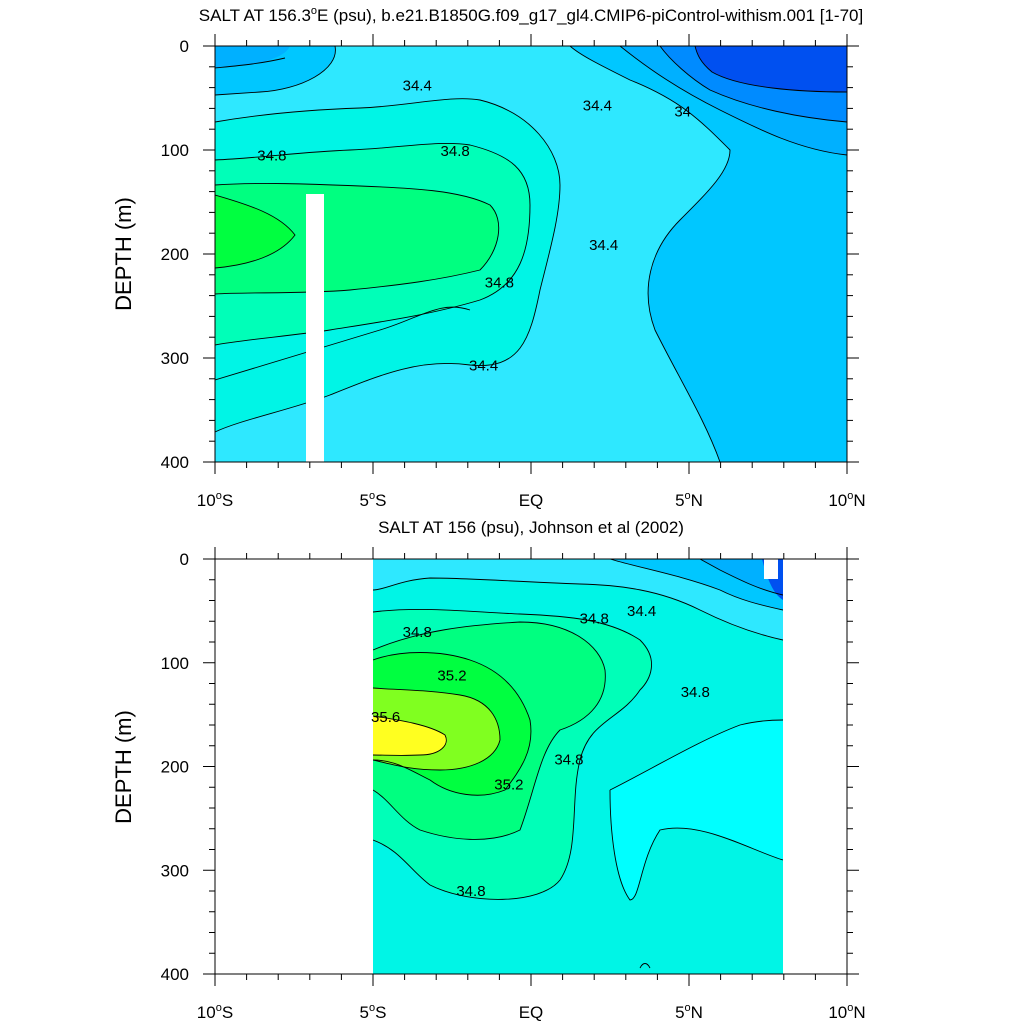 This screenshot has width=1024, height=1029. Describe the element at coordinates (385, 717) in the screenshot. I see `contour-label: 35.6` at that location.